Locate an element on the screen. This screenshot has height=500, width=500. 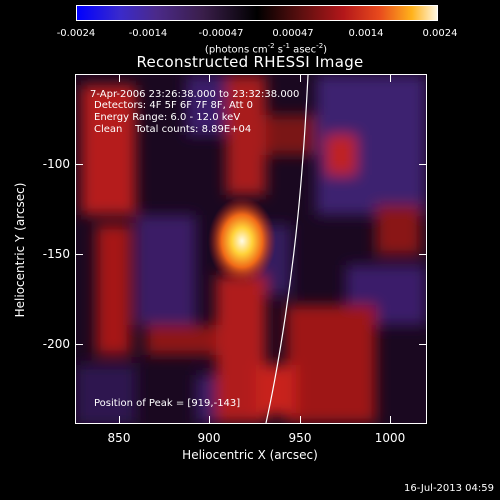
colorbar-tick-label: -0.00047 is located at coordinates (221, 33).